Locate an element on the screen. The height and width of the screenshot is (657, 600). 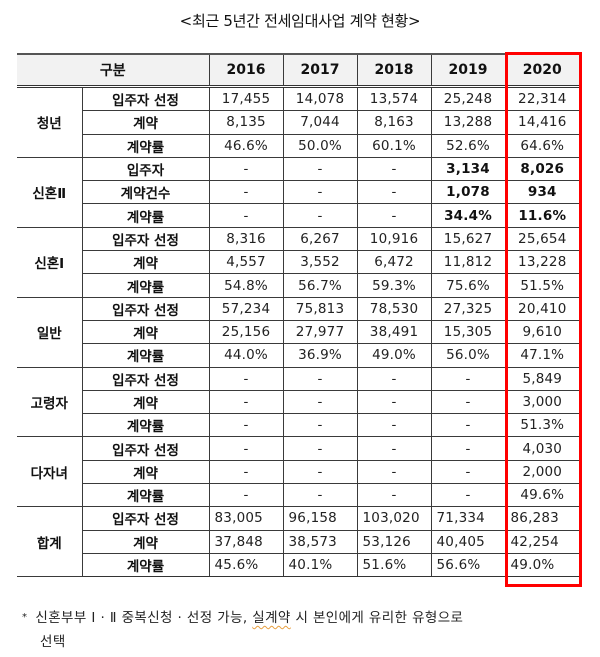
value-cell: 57,234 is located at coordinates (246, 308).